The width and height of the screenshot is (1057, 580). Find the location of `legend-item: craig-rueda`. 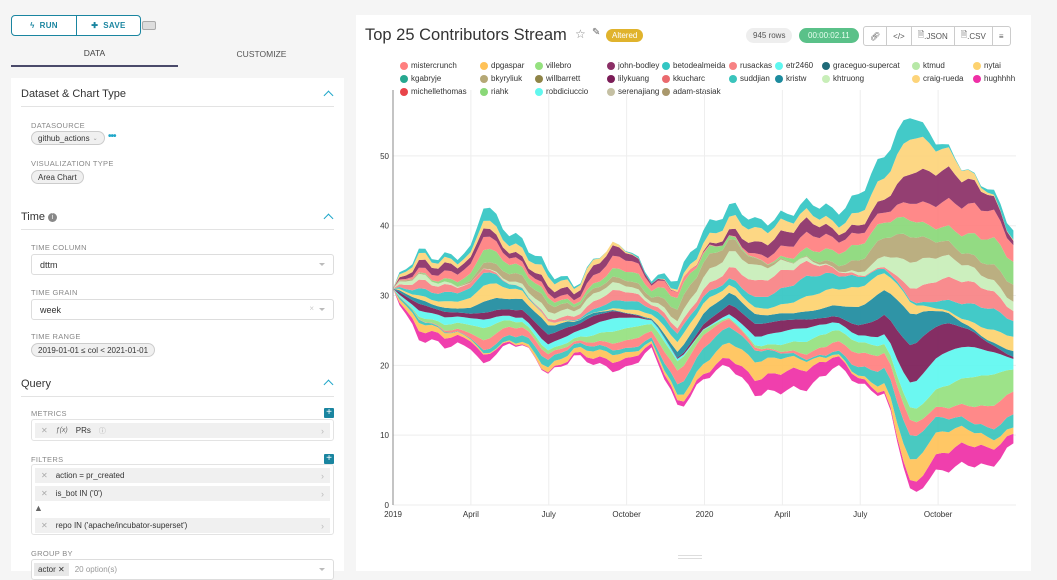

legend-item: craig-rueda is located at coordinates (937, 78).